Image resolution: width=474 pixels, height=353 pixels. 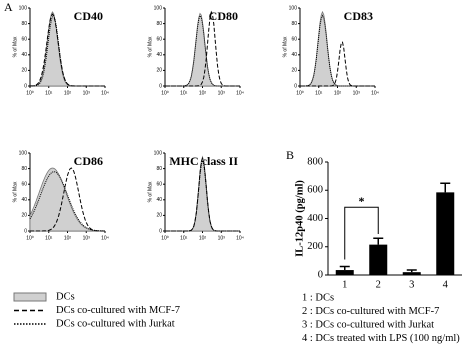 I want to click on y-tick-label: 200, so click(x=315, y=246).